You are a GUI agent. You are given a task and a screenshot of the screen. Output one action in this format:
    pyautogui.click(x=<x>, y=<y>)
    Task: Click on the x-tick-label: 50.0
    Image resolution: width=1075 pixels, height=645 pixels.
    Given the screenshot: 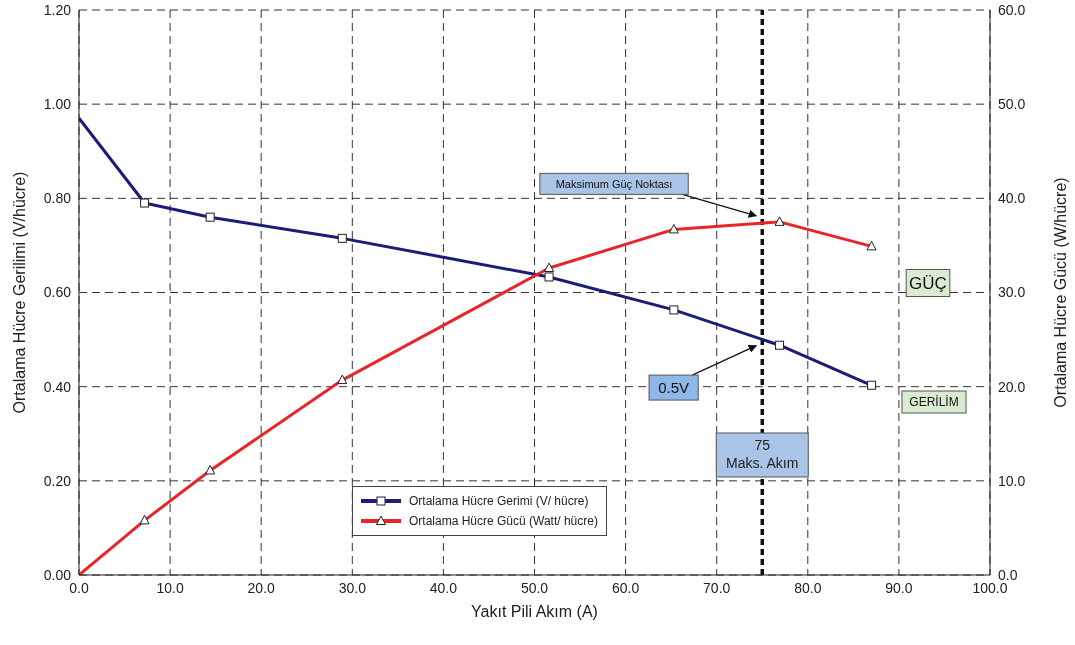 What is the action you would take?
    pyautogui.click(x=534, y=587)
    